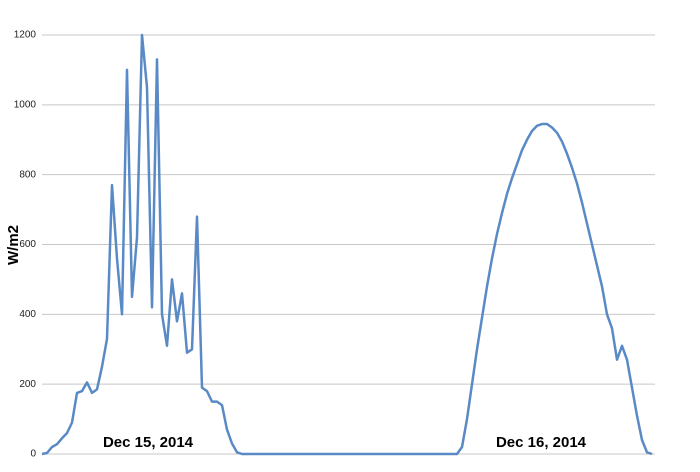 The width and height of the screenshot is (700, 472). What do you see at coordinates (27, 314) in the screenshot?
I see `y-tick-label: 400` at bounding box center [27, 314].